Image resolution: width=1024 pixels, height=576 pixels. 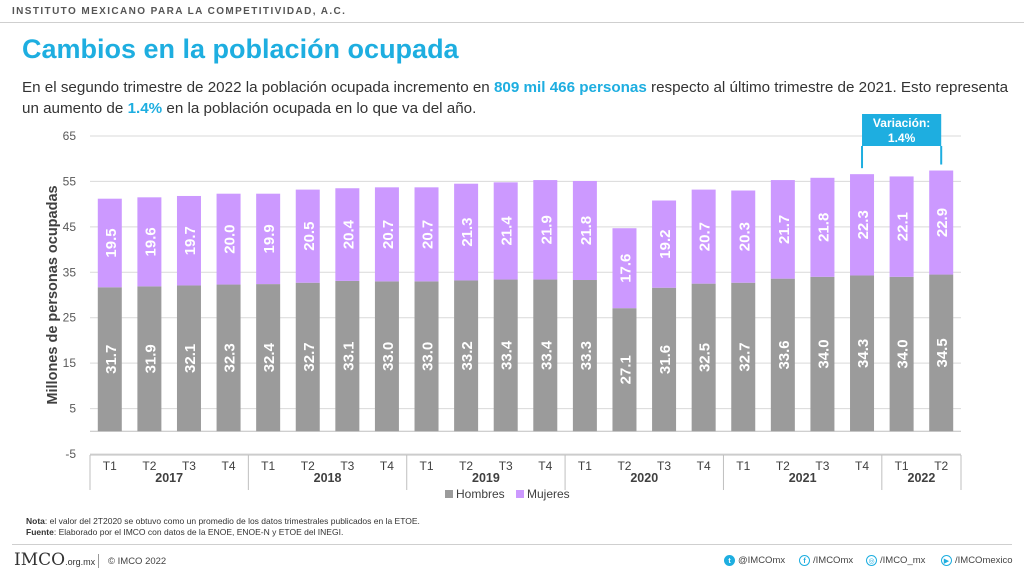 What do you see at coordinates (984, 560) in the screenshot?
I see `social-handle: /IMCOmexico` at bounding box center [984, 560].